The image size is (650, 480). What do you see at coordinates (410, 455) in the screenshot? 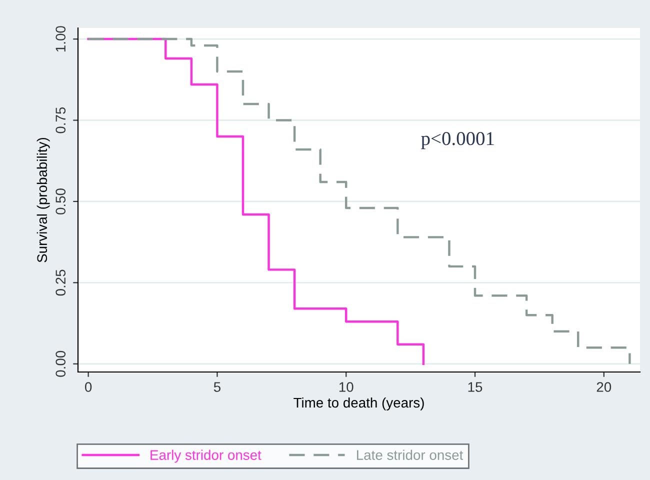
I see `legend-label: Late stridor onset` at bounding box center [410, 455].